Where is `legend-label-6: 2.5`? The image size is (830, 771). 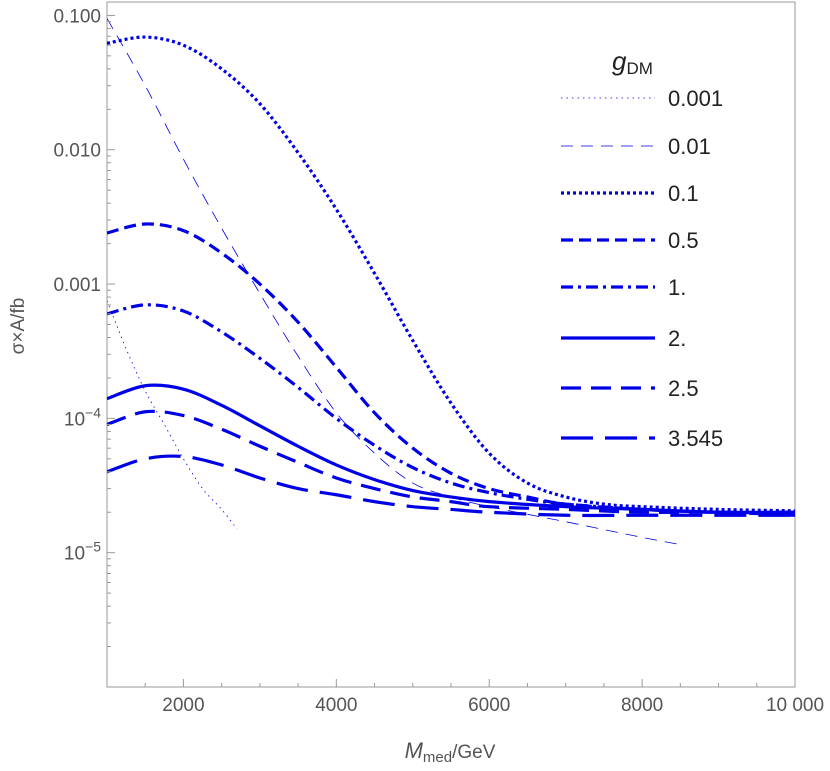 legend-label-6: 2.5 is located at coordinates (683, 388).